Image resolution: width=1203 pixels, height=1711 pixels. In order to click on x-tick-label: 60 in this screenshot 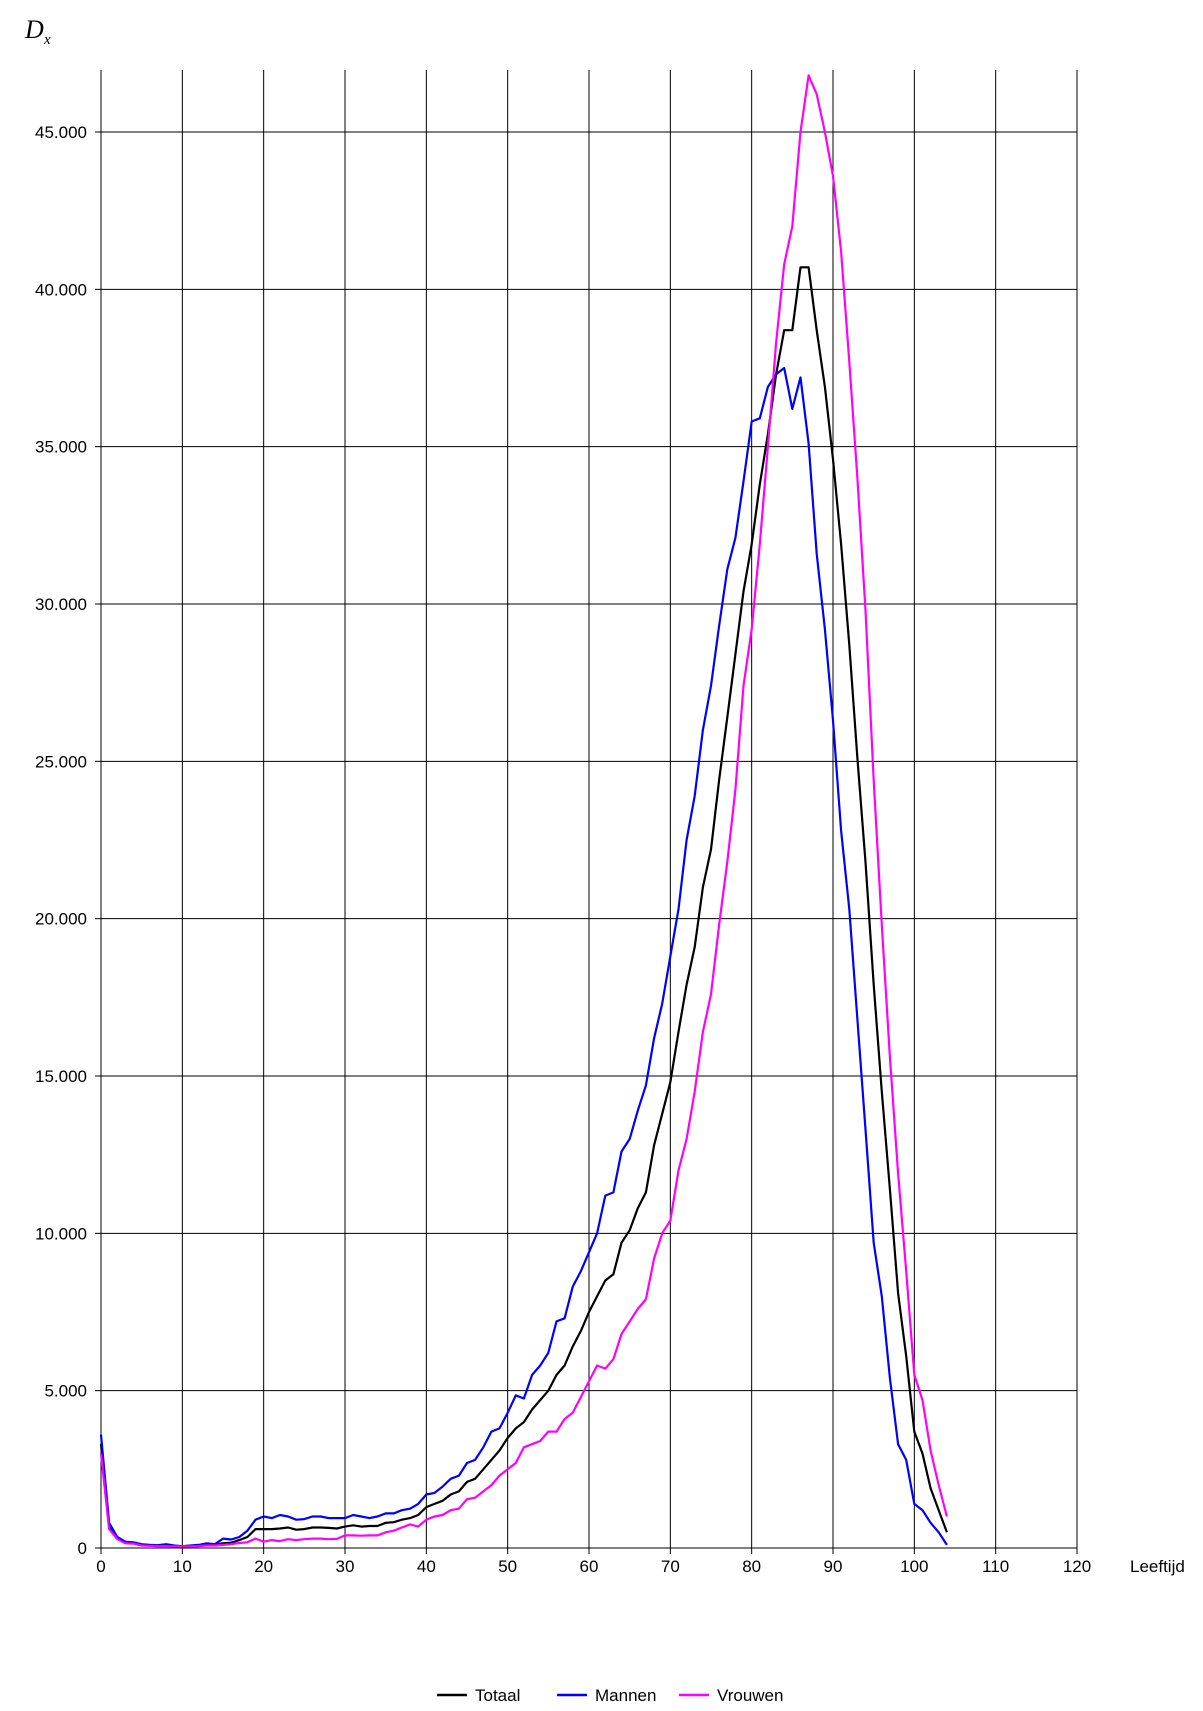, I will do `click(589, 1566)`.